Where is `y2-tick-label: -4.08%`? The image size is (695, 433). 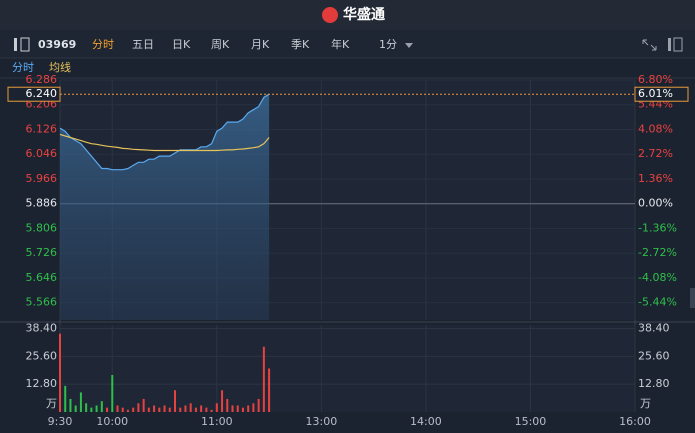
y2-tick-label: -4.08% is located at coordinates (657, 277).